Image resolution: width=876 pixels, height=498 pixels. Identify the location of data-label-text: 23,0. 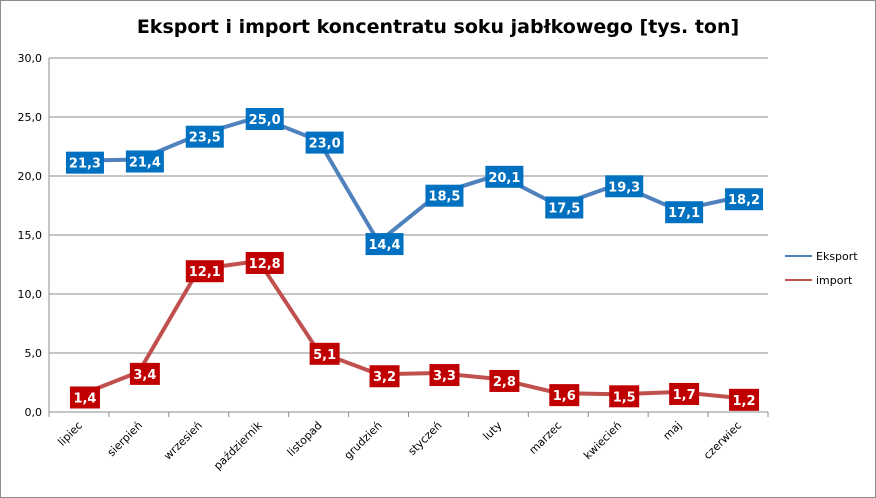
(325, 144).